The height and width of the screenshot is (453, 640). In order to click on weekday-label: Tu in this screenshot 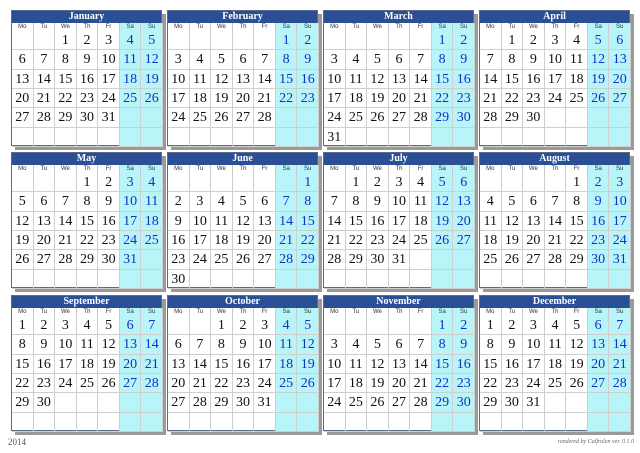, I will do `click(45, 27)`.